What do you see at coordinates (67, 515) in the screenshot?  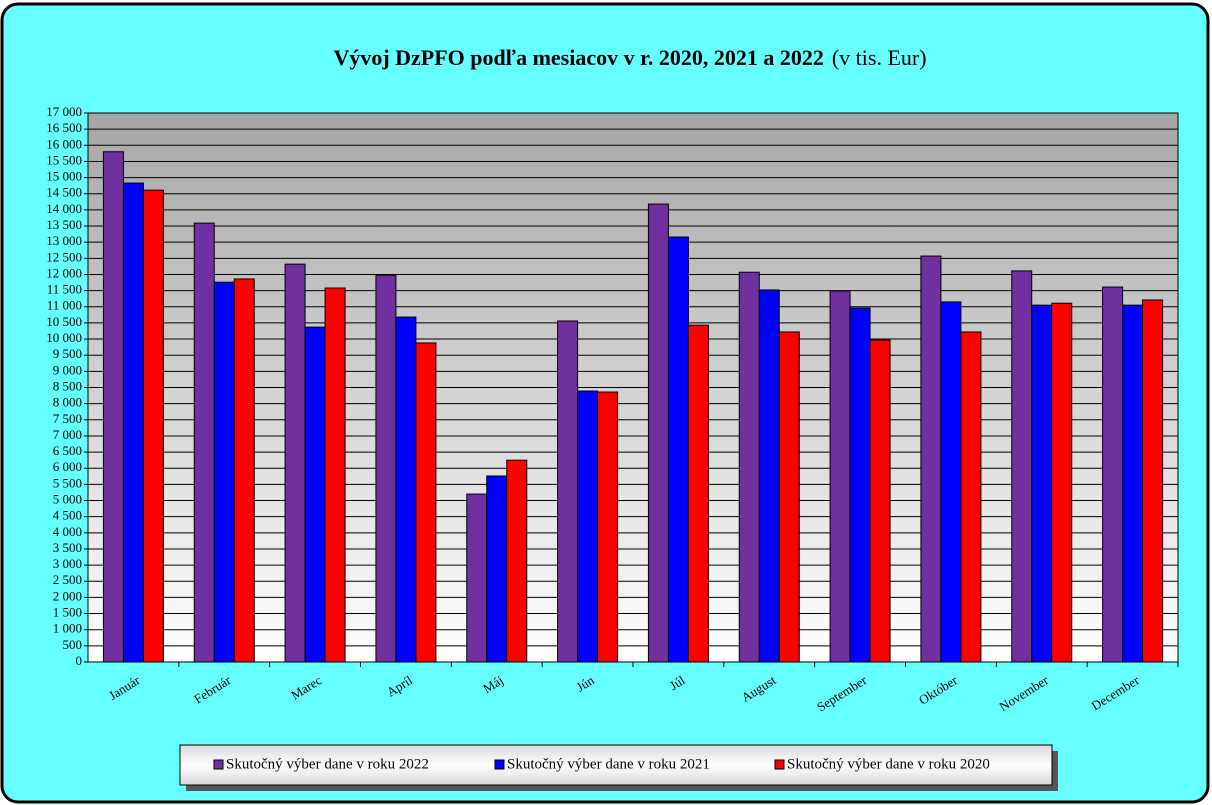 I see `y-tick-label: 4 500` at bounding box center [67, 515].